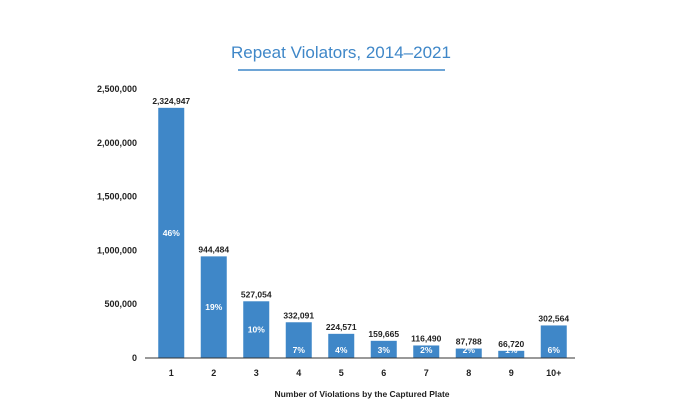 Image resolution: width=700 pixels, height=420 pixels. What do you see at coordinates (553, 373) in the screenshot?
I see `x-tick-label: 10+` at bounding box center [553, 373].